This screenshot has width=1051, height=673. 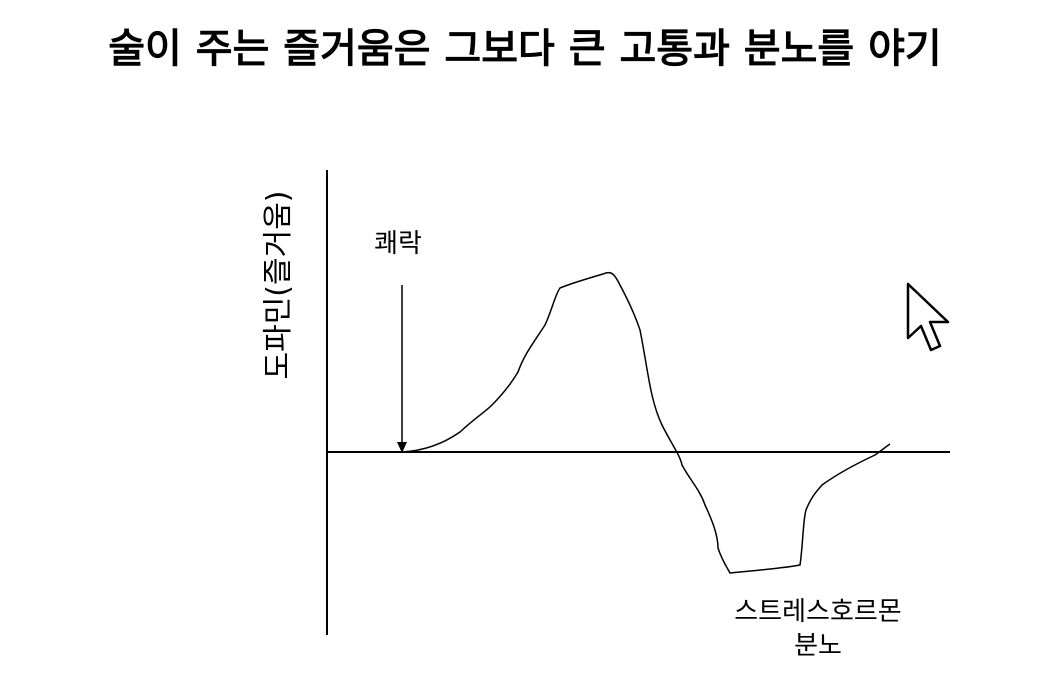 What do you see at coordinates (524, 49) in the screenshot?
I see `slide-title: 술이 주는 즐거움은 그보다 큰 고통과 분노를 야기` at bounding box center [524, 49].